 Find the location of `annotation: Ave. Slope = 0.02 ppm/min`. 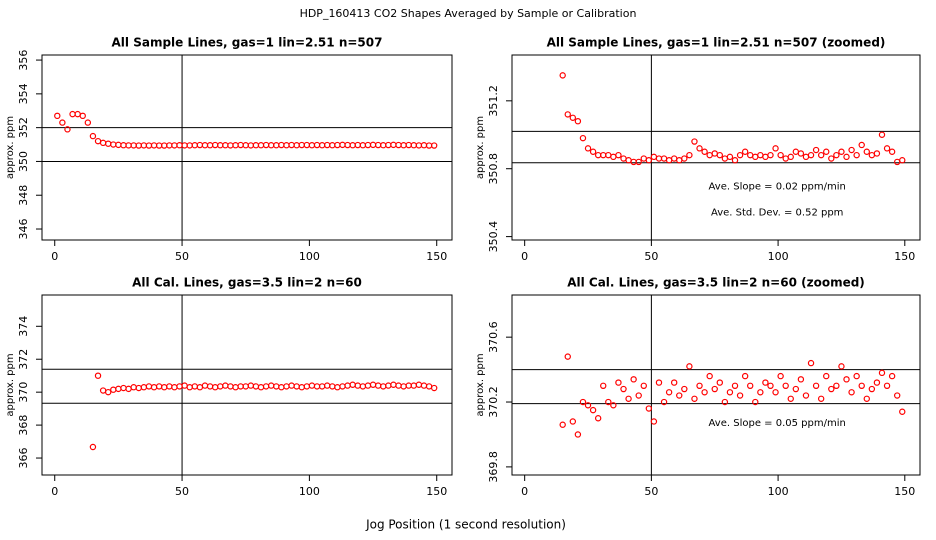

annotation: Ave. Slope = 0.02 ppm/min is located at coordinates (777, 186).